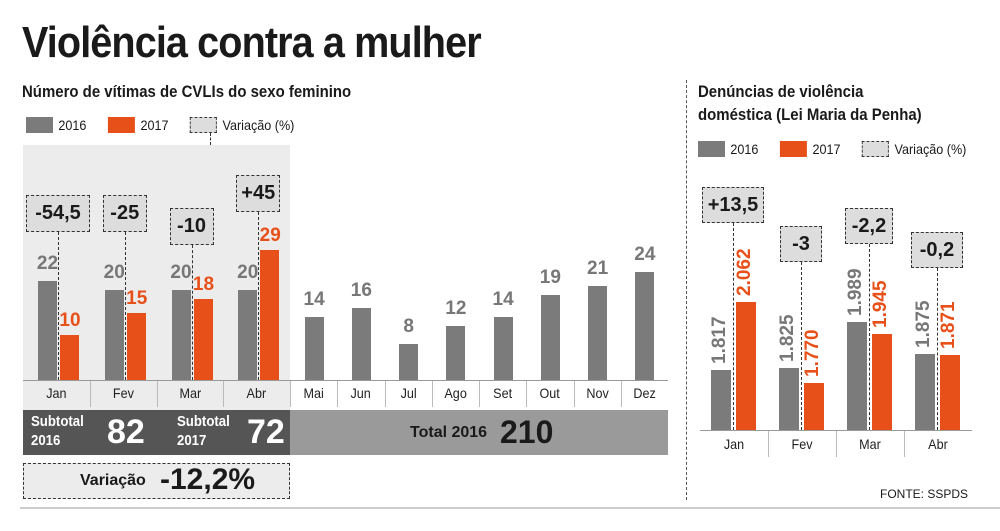 The height and width of the screenshot is (531, 1000). I want to click on source: FONTE: SSPDS, so click(924, 494).